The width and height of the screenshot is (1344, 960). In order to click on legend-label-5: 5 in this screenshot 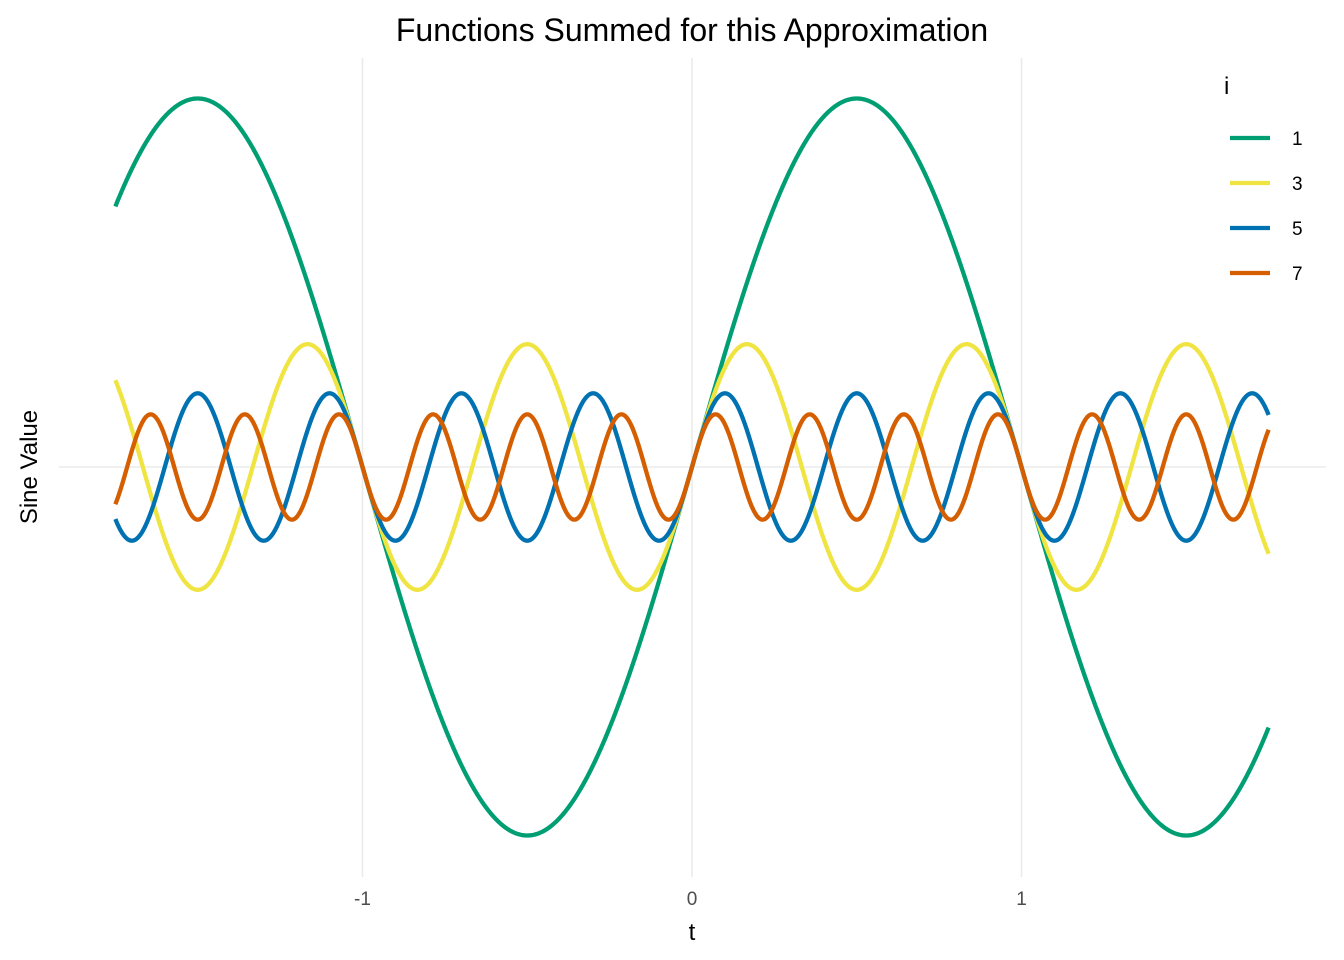, I will do `click(1297, 229)`.